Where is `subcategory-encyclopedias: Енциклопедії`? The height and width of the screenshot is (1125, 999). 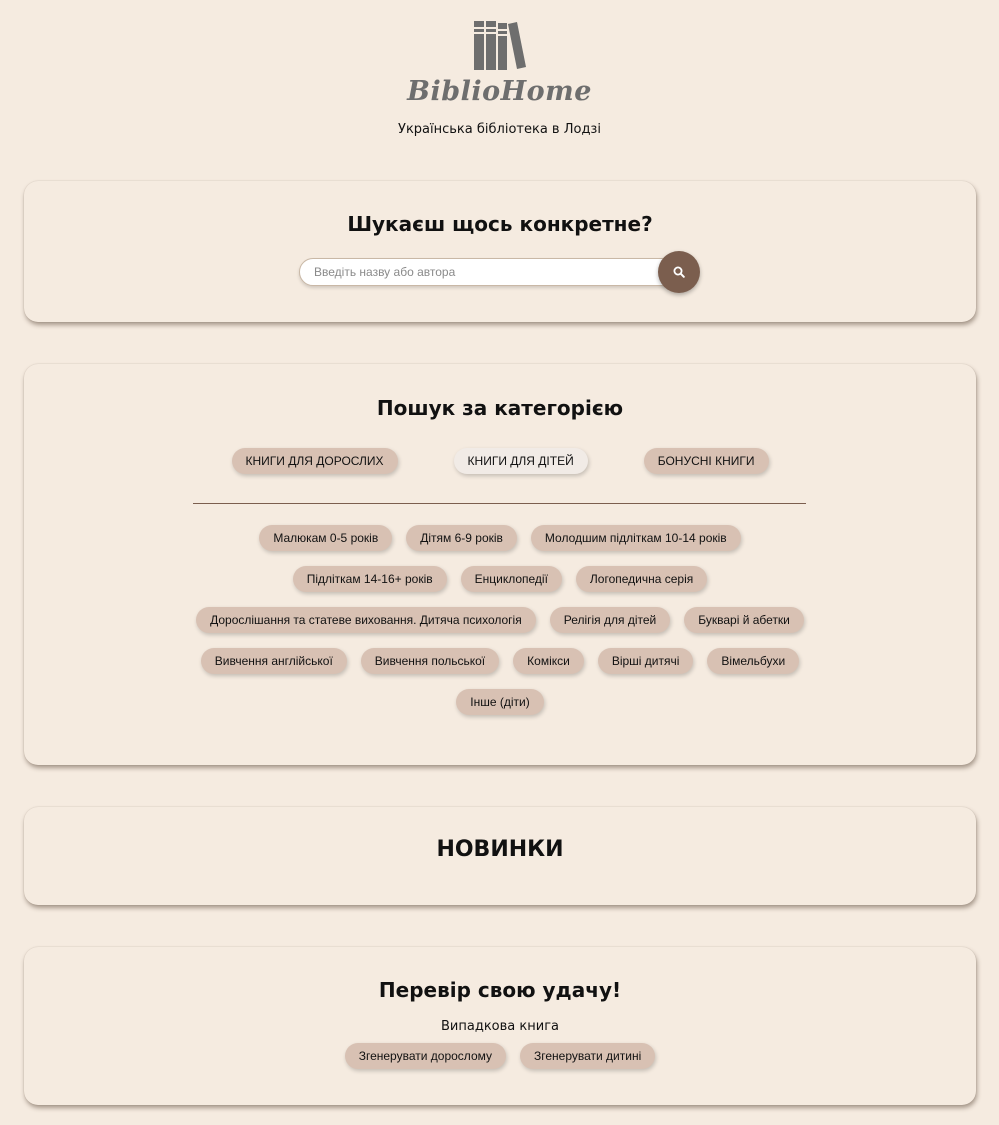
subcategory-encyclopedias: Енциклопедії is located at coordinates (511, 579).